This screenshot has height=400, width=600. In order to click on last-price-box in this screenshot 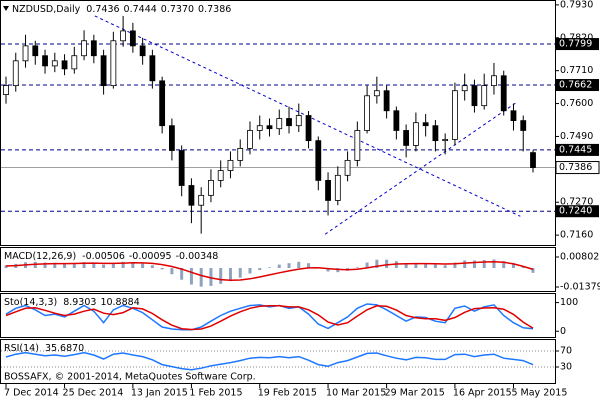, I will do `click(577, 168)`.